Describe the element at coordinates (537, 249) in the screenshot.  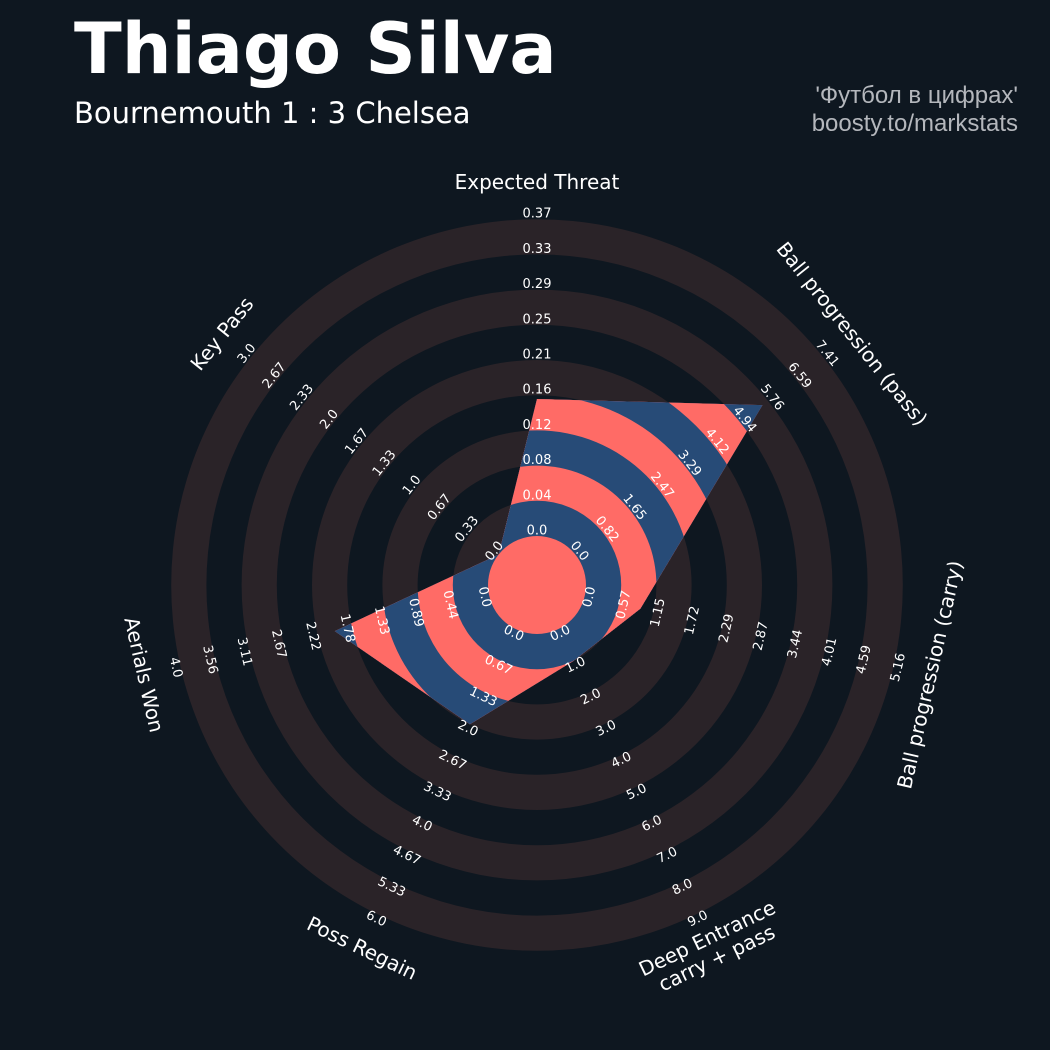
I see `tick-label: 0.33` at that location.